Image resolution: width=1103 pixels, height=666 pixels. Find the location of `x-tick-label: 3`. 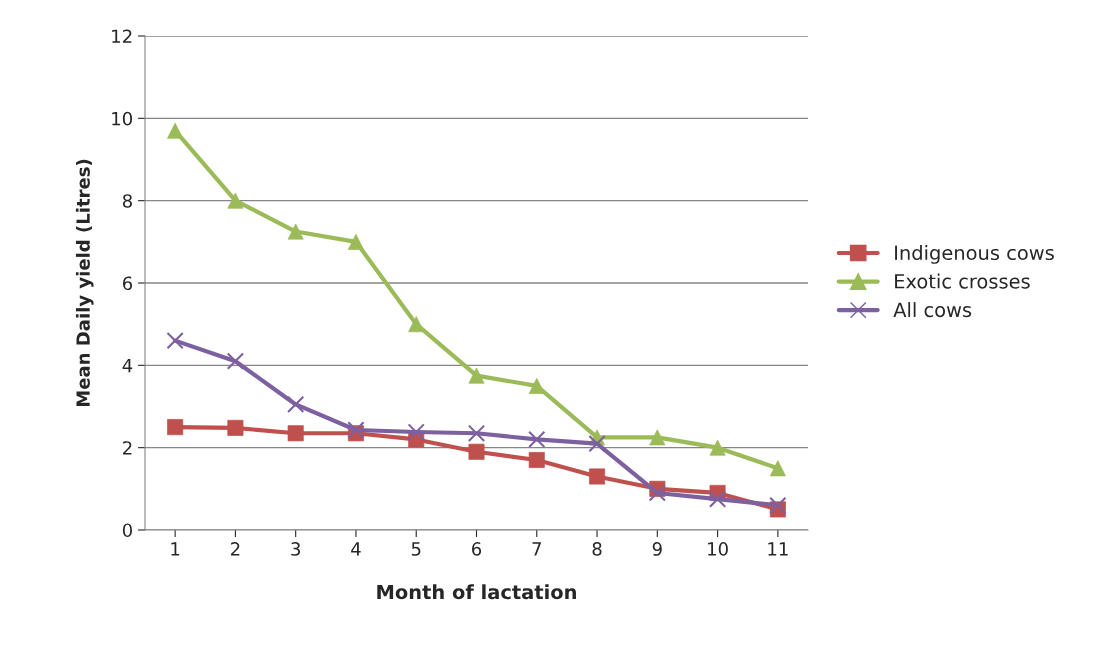

x-tick-label: 3 is located at coordinates (295, 549).